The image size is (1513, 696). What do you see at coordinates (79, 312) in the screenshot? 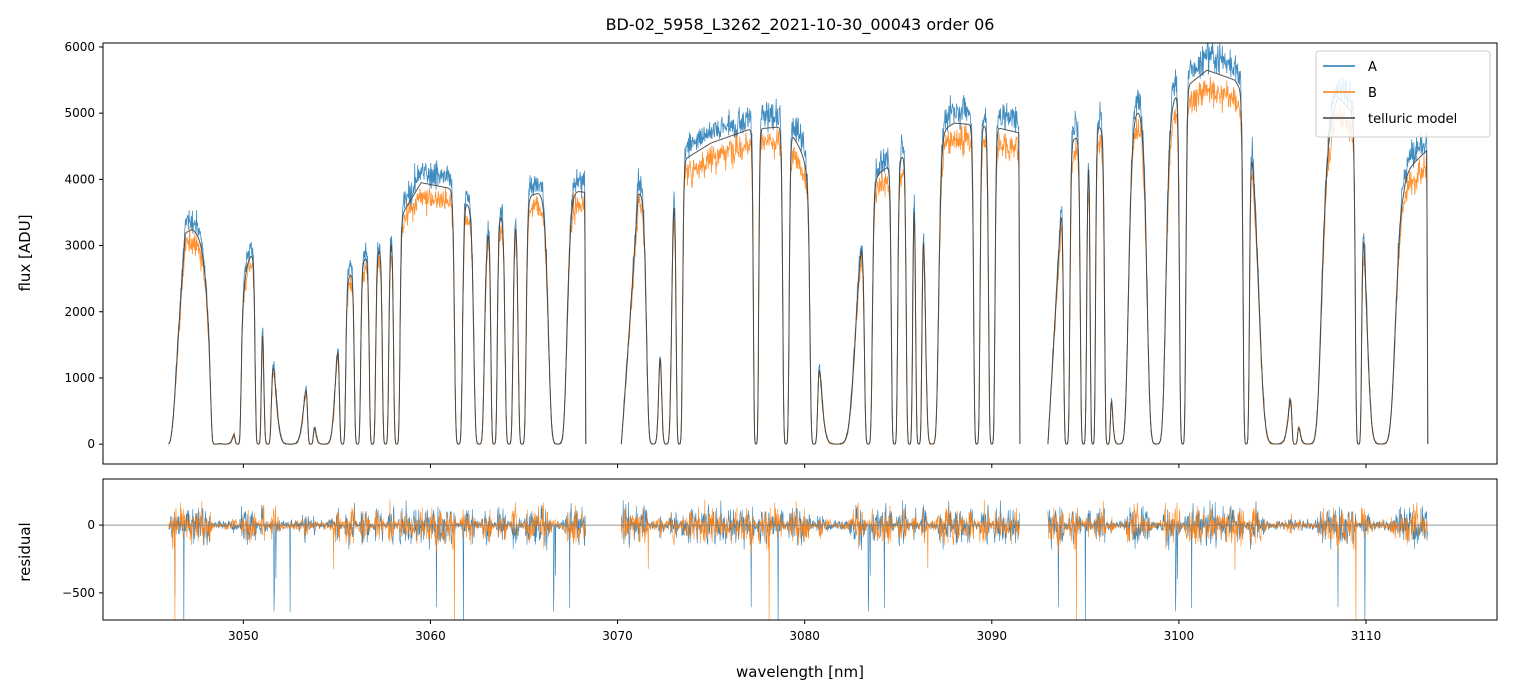
I see `y-tick-label: 2000` at bounding box center [79, 312].